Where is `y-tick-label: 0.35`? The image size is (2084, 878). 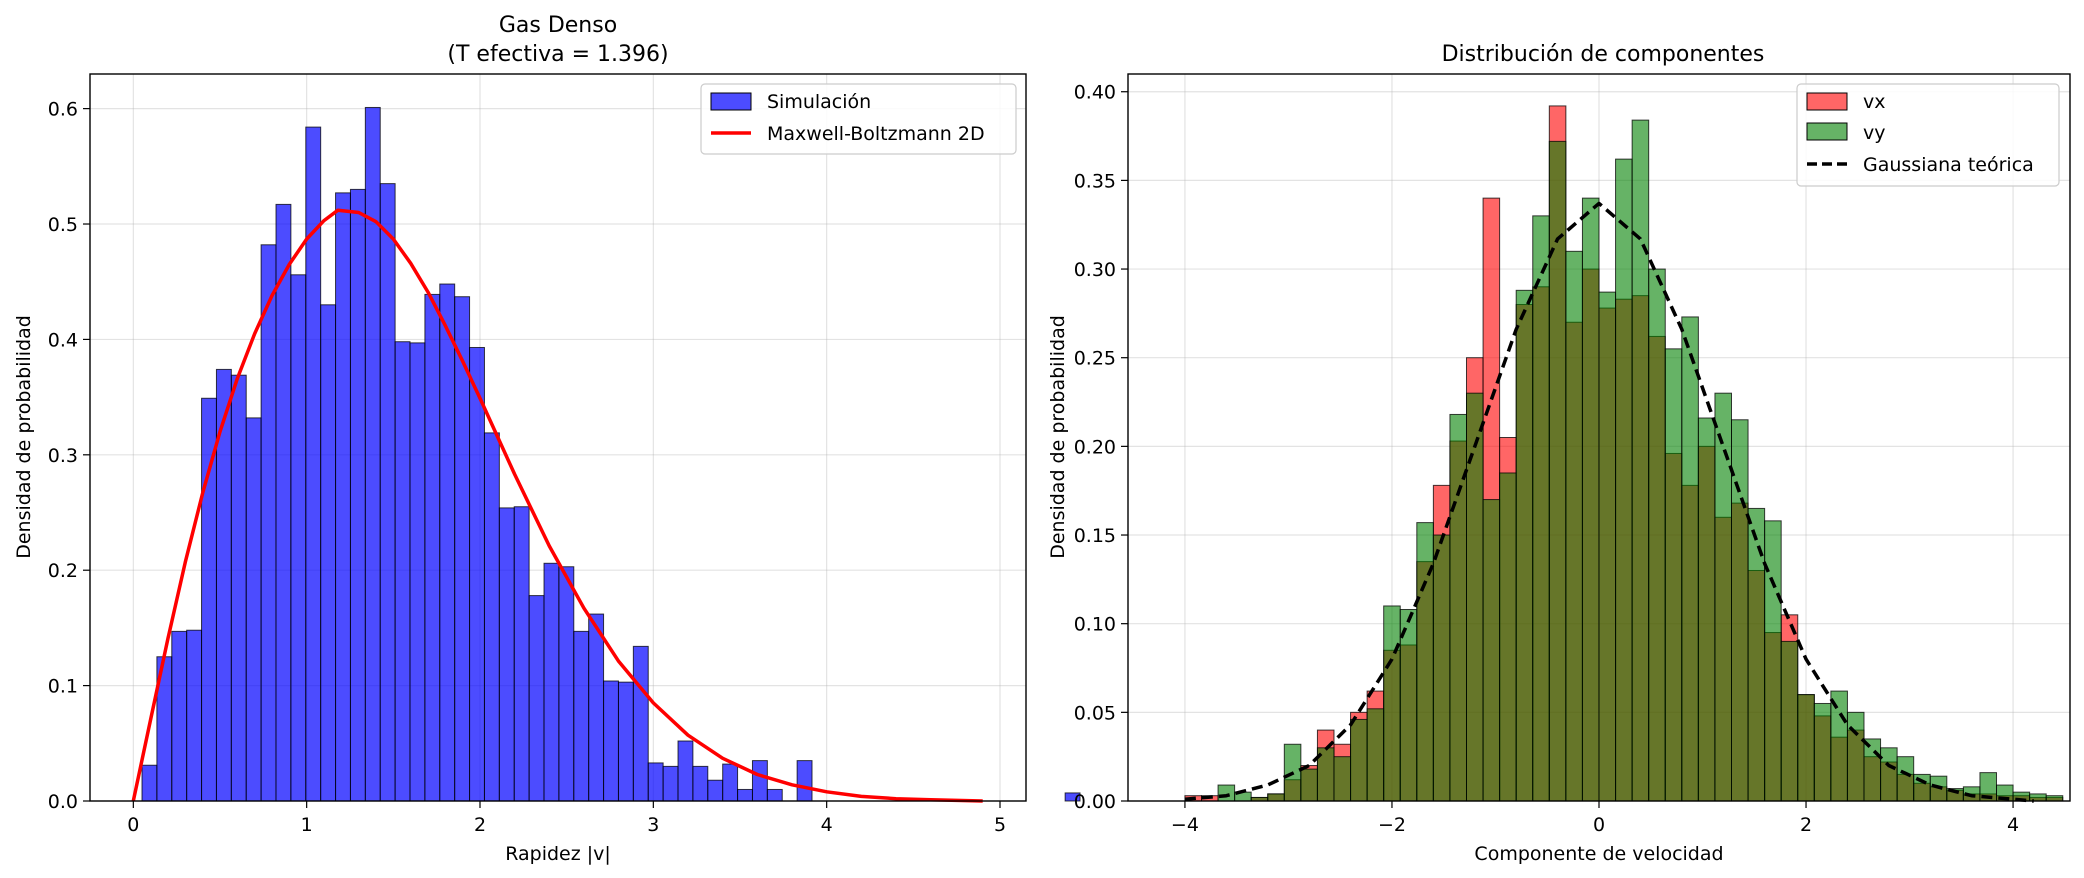 y-tick-label: 0.35 is located at coordinates (1095, 181).